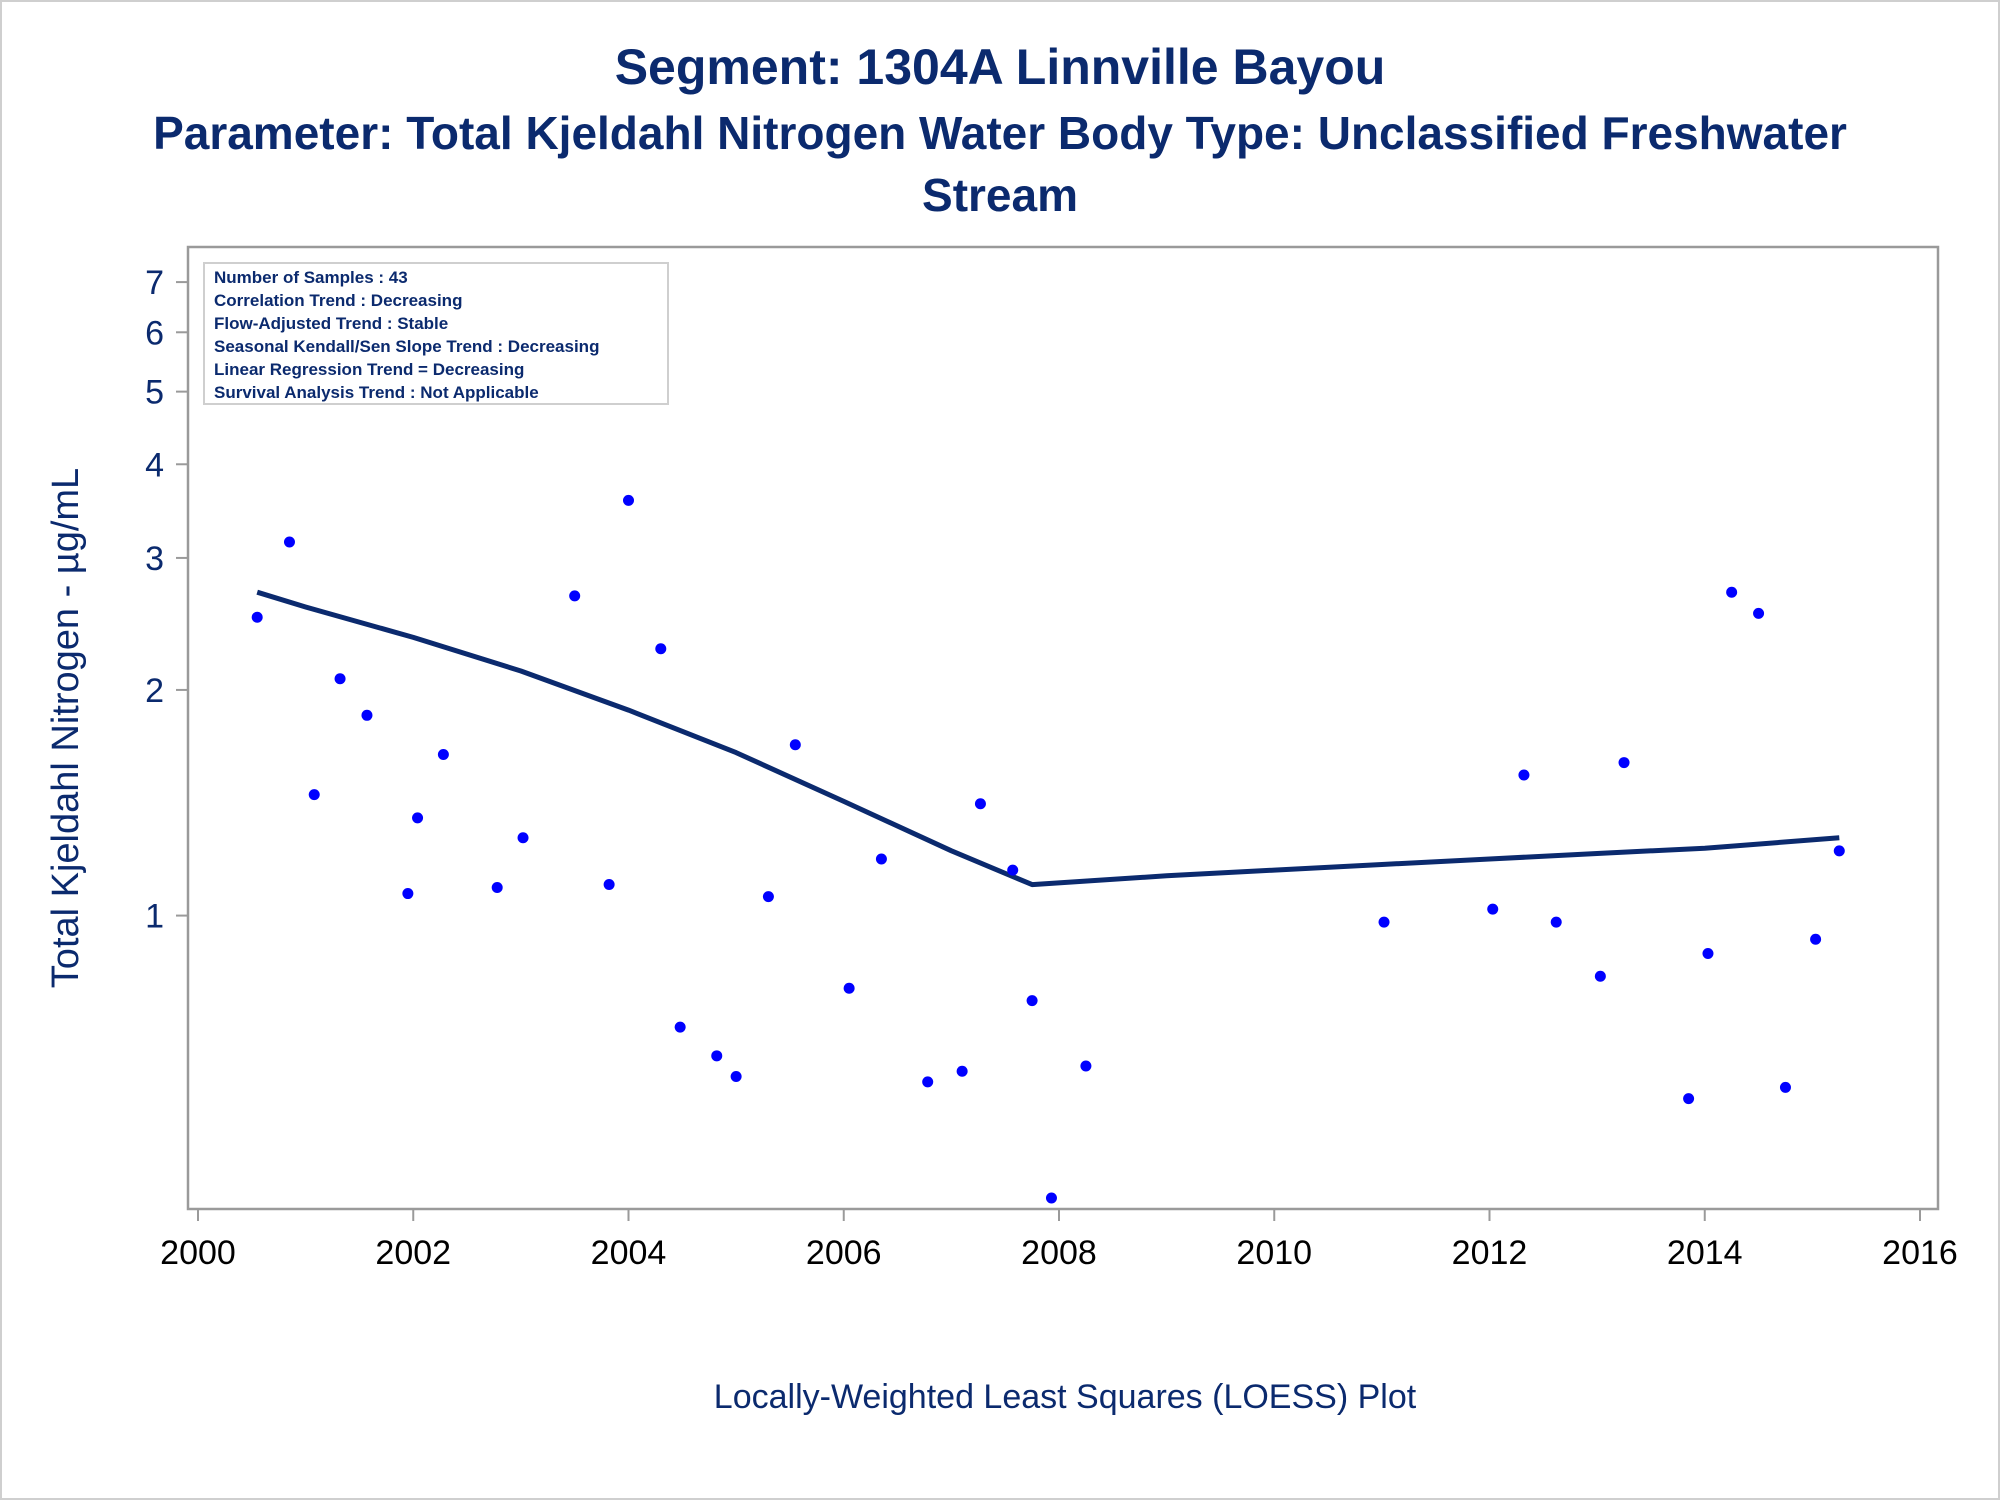 This screenshot has height=1500, width=2000. What do you see at coordinates (1274, 1253) in the screenshot?
I see `x-tick-label: 2010` at bounding box center [1274, 1253].